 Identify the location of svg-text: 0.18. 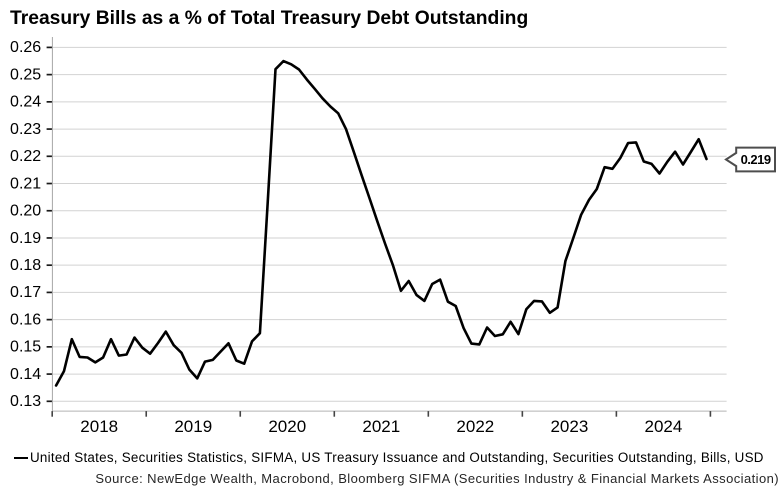
(25, 265).